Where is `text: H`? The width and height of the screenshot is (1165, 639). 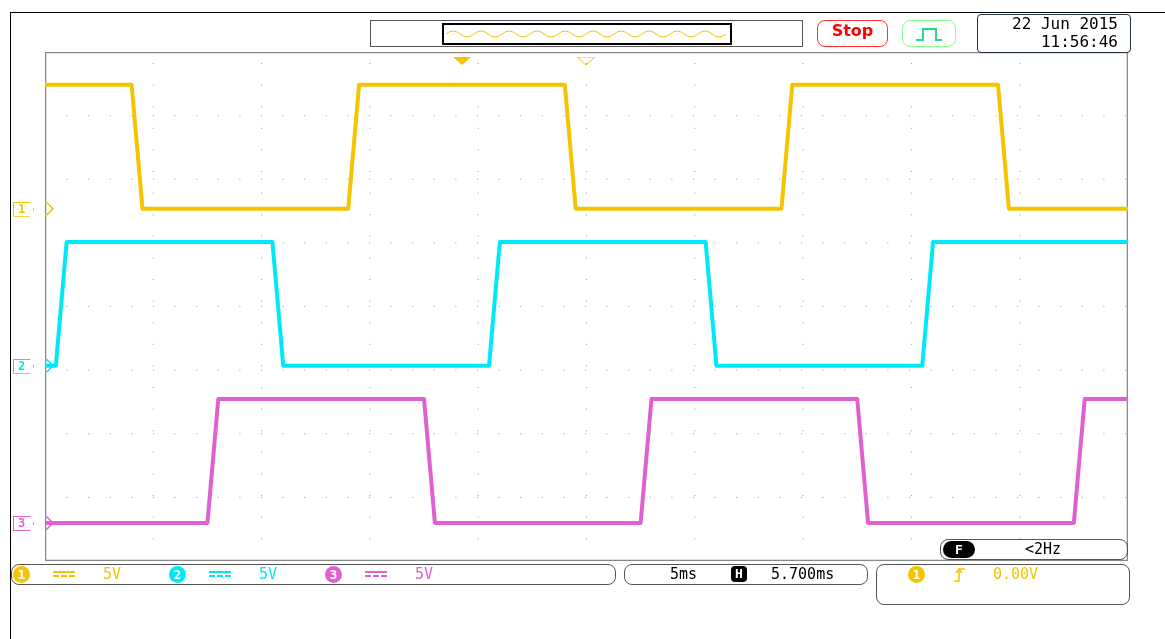
text: H is located at coordinates (739, 574).